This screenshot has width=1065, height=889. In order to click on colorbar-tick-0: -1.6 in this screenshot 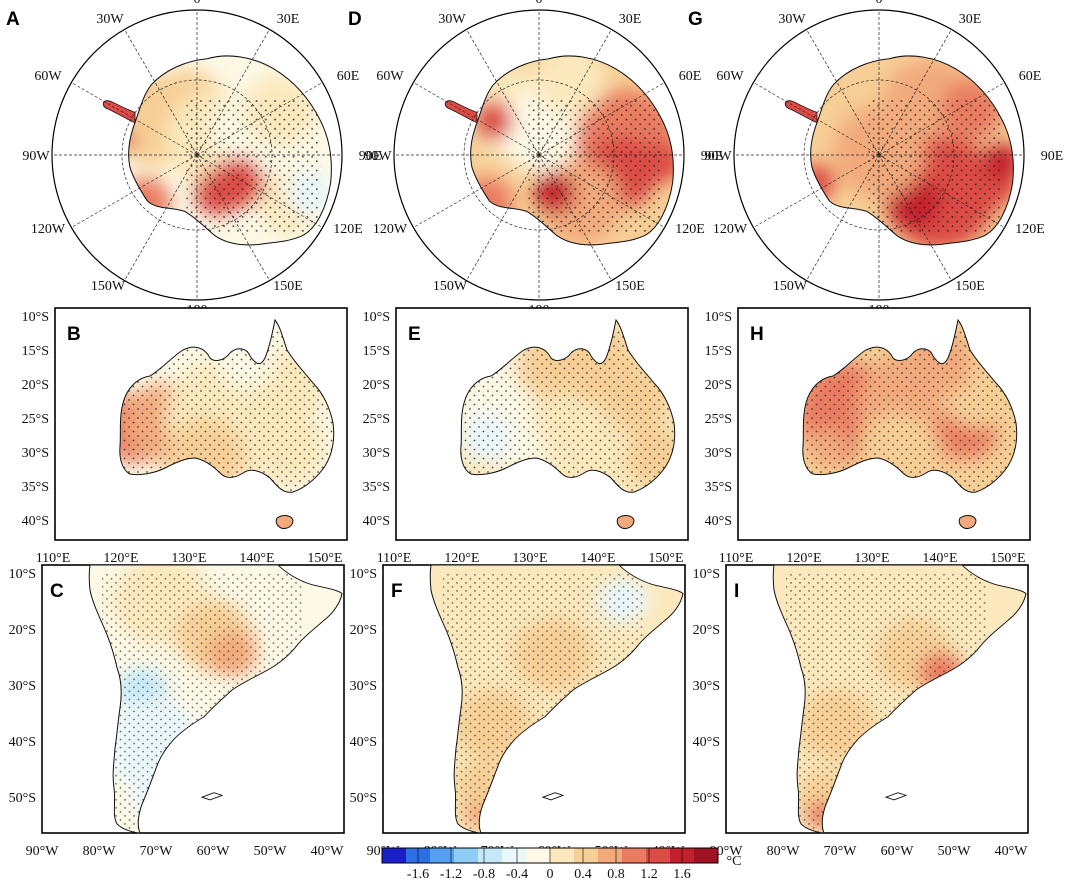, I will do `click(418, 874)`.